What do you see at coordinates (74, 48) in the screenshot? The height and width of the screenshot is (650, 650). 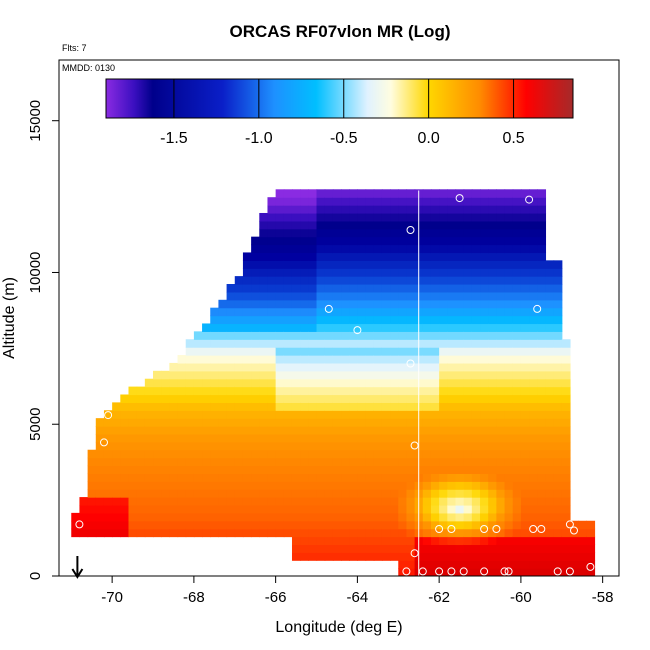 I see `flights-note: Flts: 7` at bounding box center [74, 48].